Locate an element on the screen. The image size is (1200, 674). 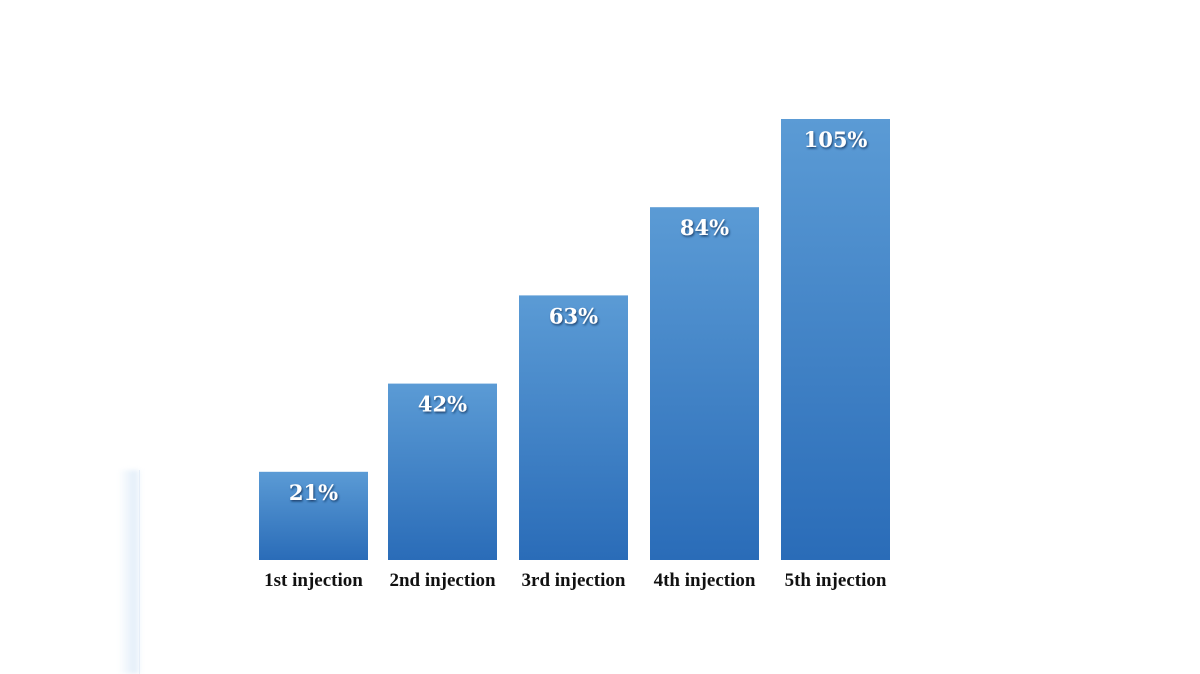
bar-value-label-2: 42% is located at coordinates (442, 404).